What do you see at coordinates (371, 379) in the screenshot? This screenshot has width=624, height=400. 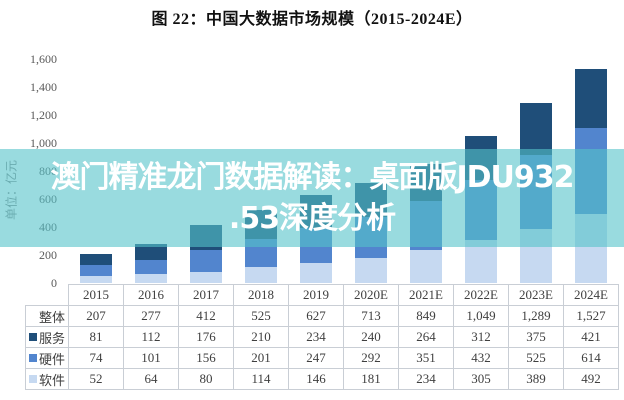 I see `table-cell-software: 181` at bounding box center [371, 379].